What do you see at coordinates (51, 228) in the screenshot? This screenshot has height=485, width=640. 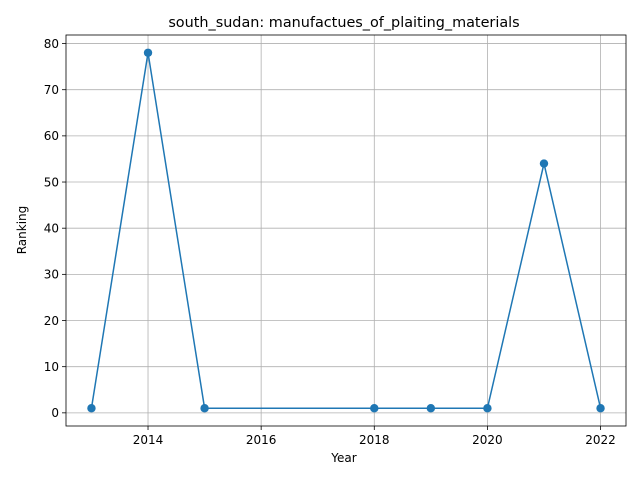 I see `y-tick-label: 40` at bounding box center [51, 228].